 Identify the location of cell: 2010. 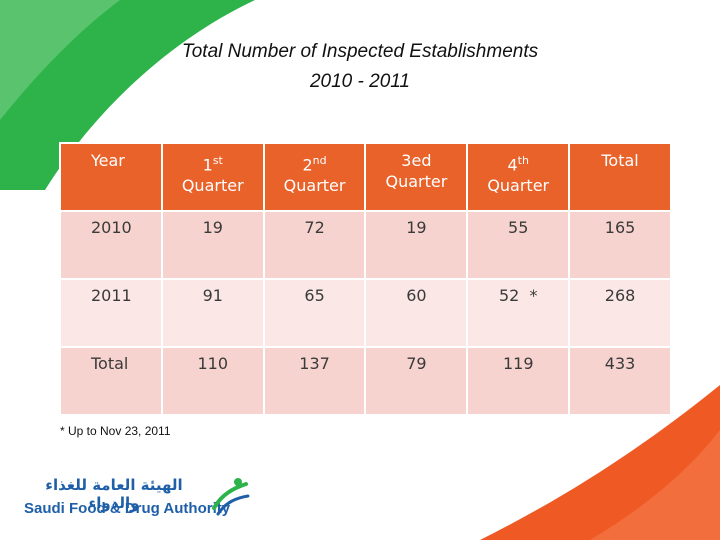
(111, 245).